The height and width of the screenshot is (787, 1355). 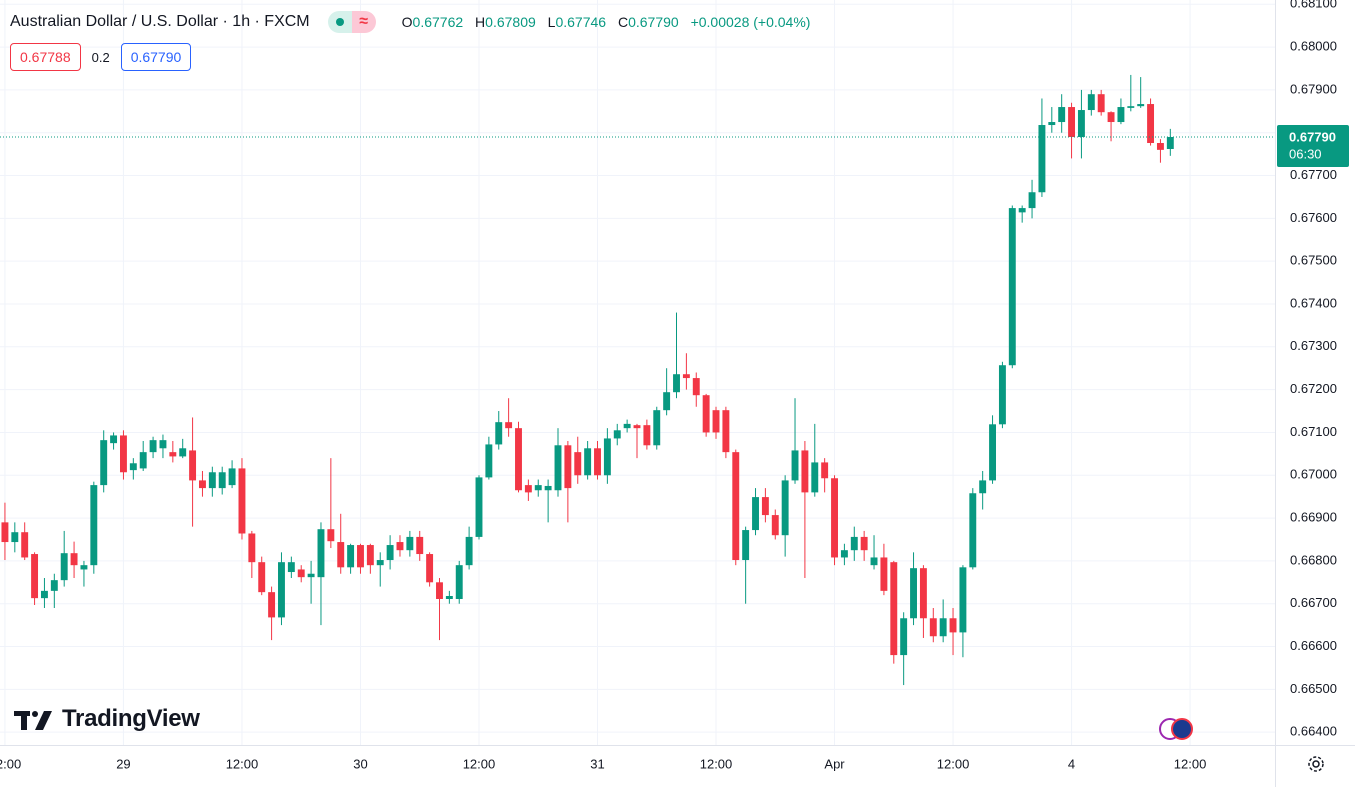 I want to click on y-tick-label: 0.66800, so click(x=1313, y=559).